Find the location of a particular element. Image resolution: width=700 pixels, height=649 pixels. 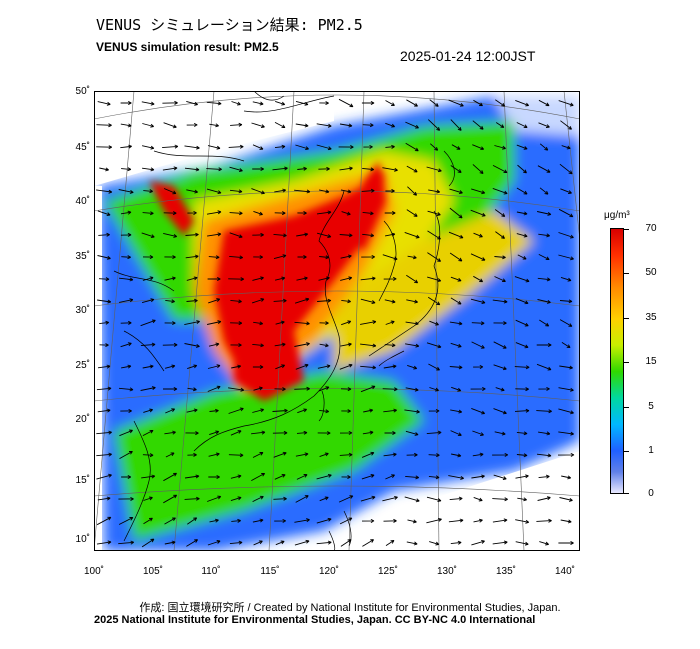

colorbar-label-5: 5 is located at coordinates (651, 406).